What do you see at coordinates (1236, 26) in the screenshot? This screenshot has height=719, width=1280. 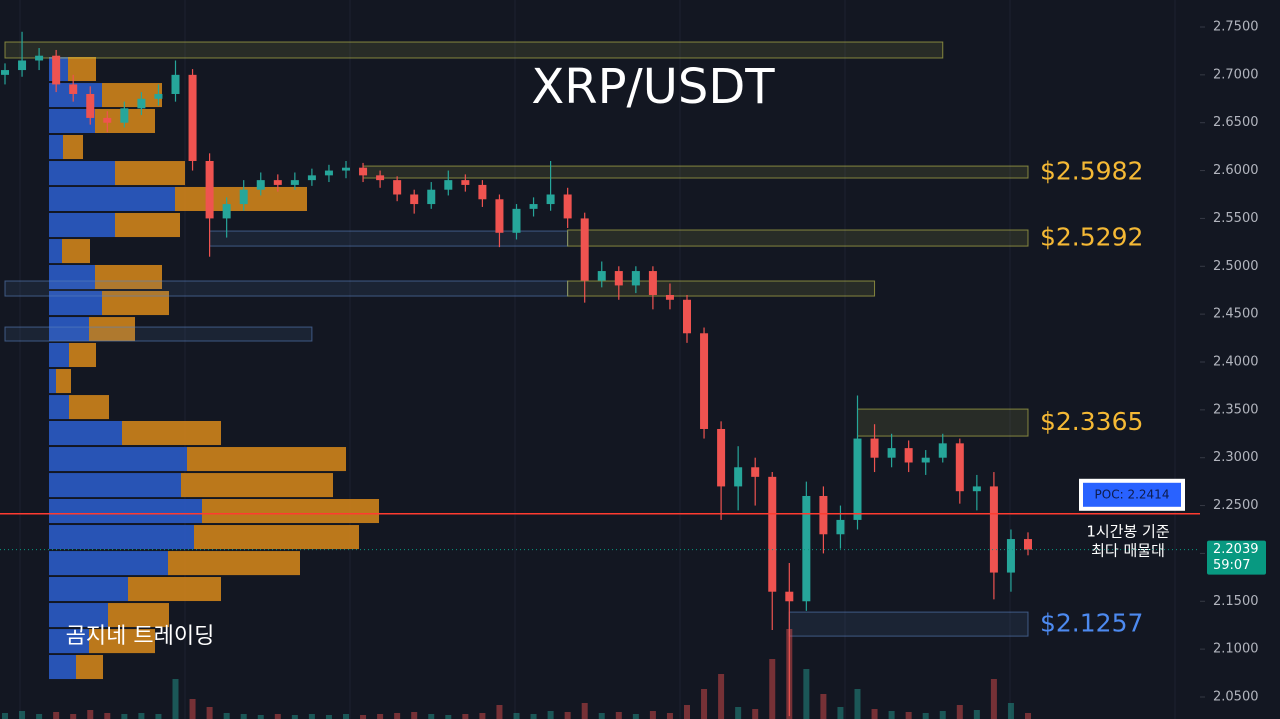 I see `y-tick-label: 2.7500` at bounding box center [1236, 26].